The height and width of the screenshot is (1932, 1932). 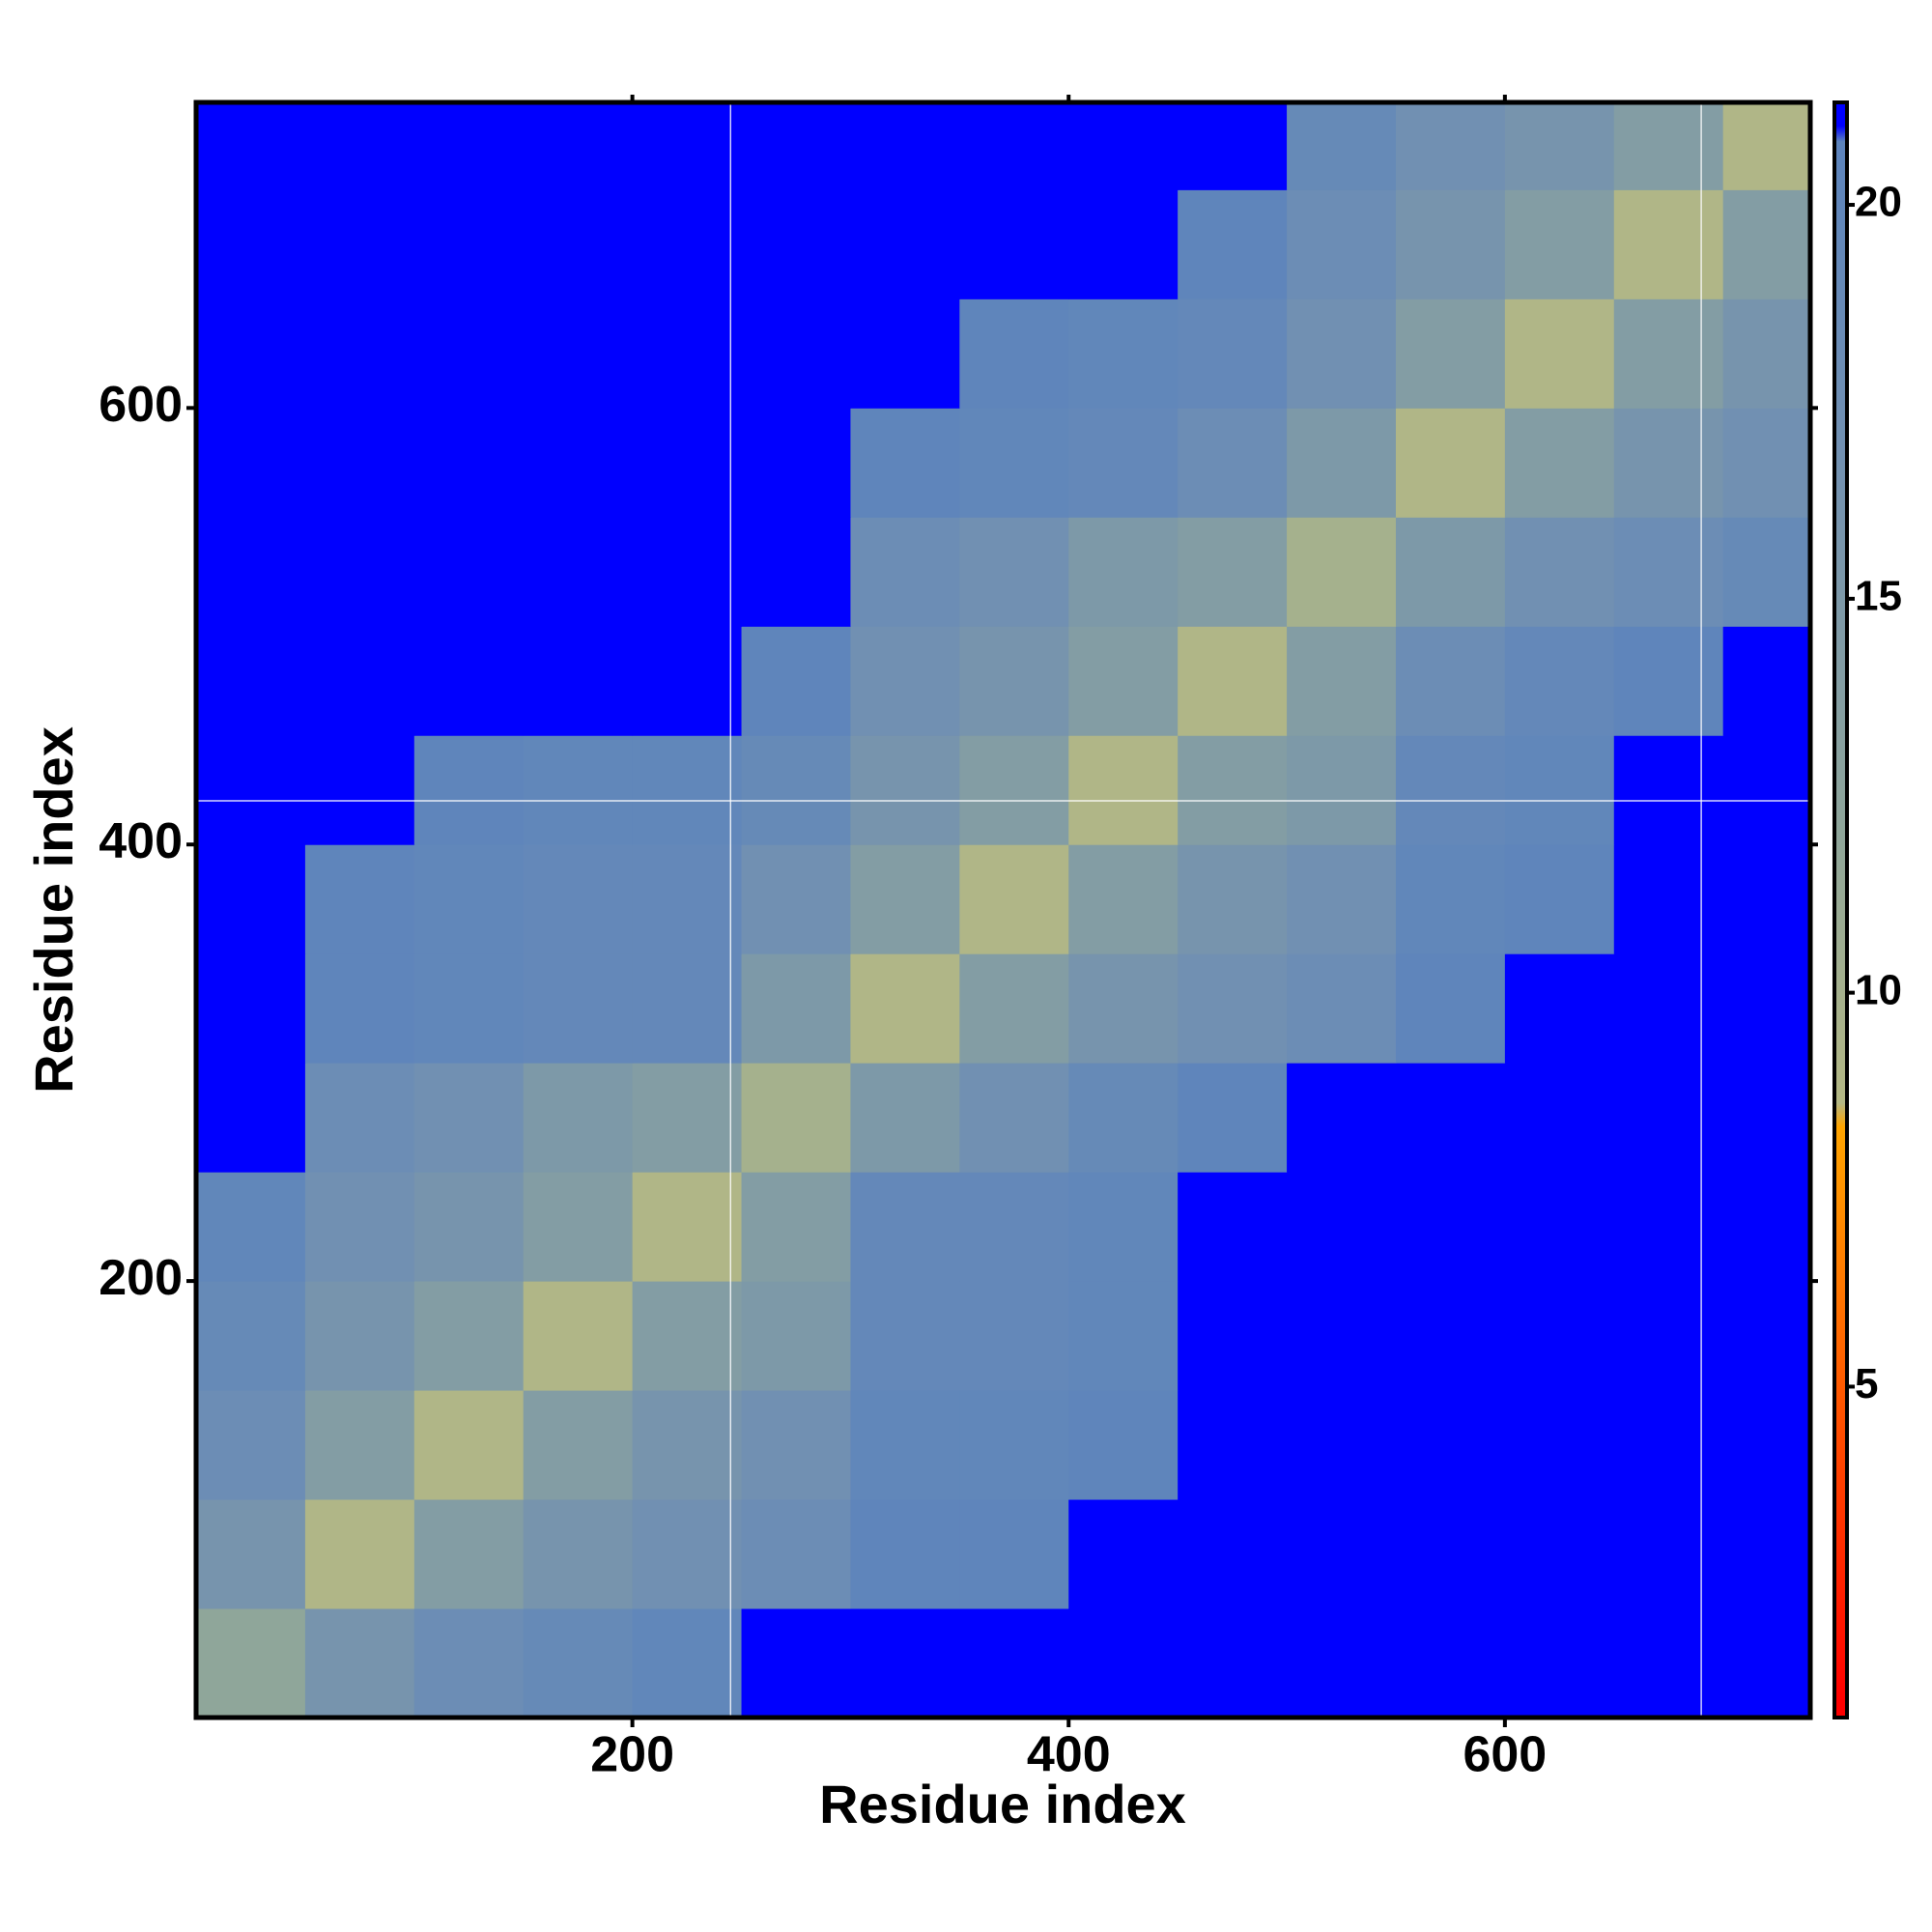 I want to click on colorbar-tick-label: 10, so click(x=1878, y=989).